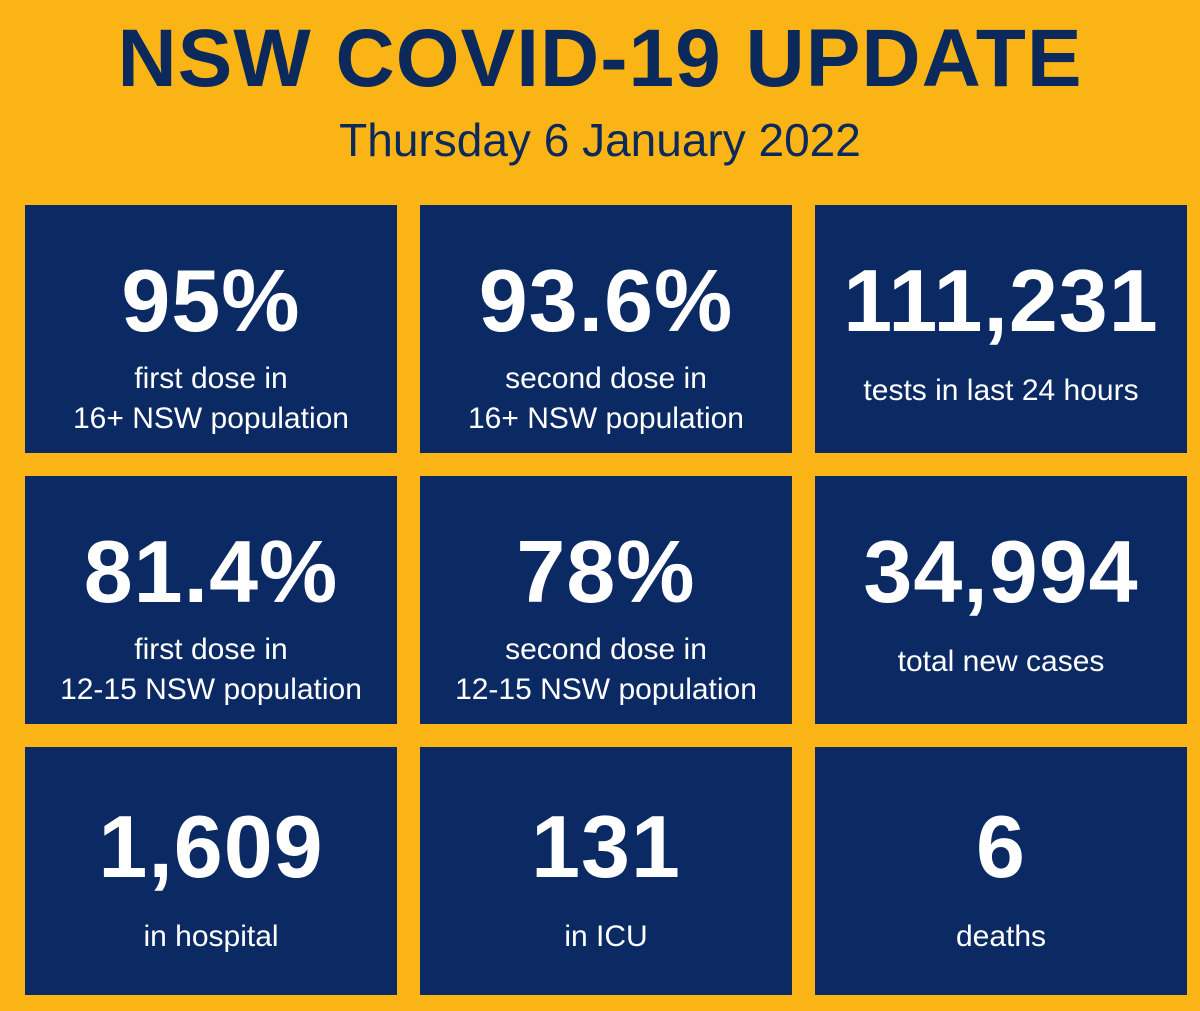  Describe the element at coordinates (1001, 571) in the screenshot. I see `stat-value: 34,994` at that location.